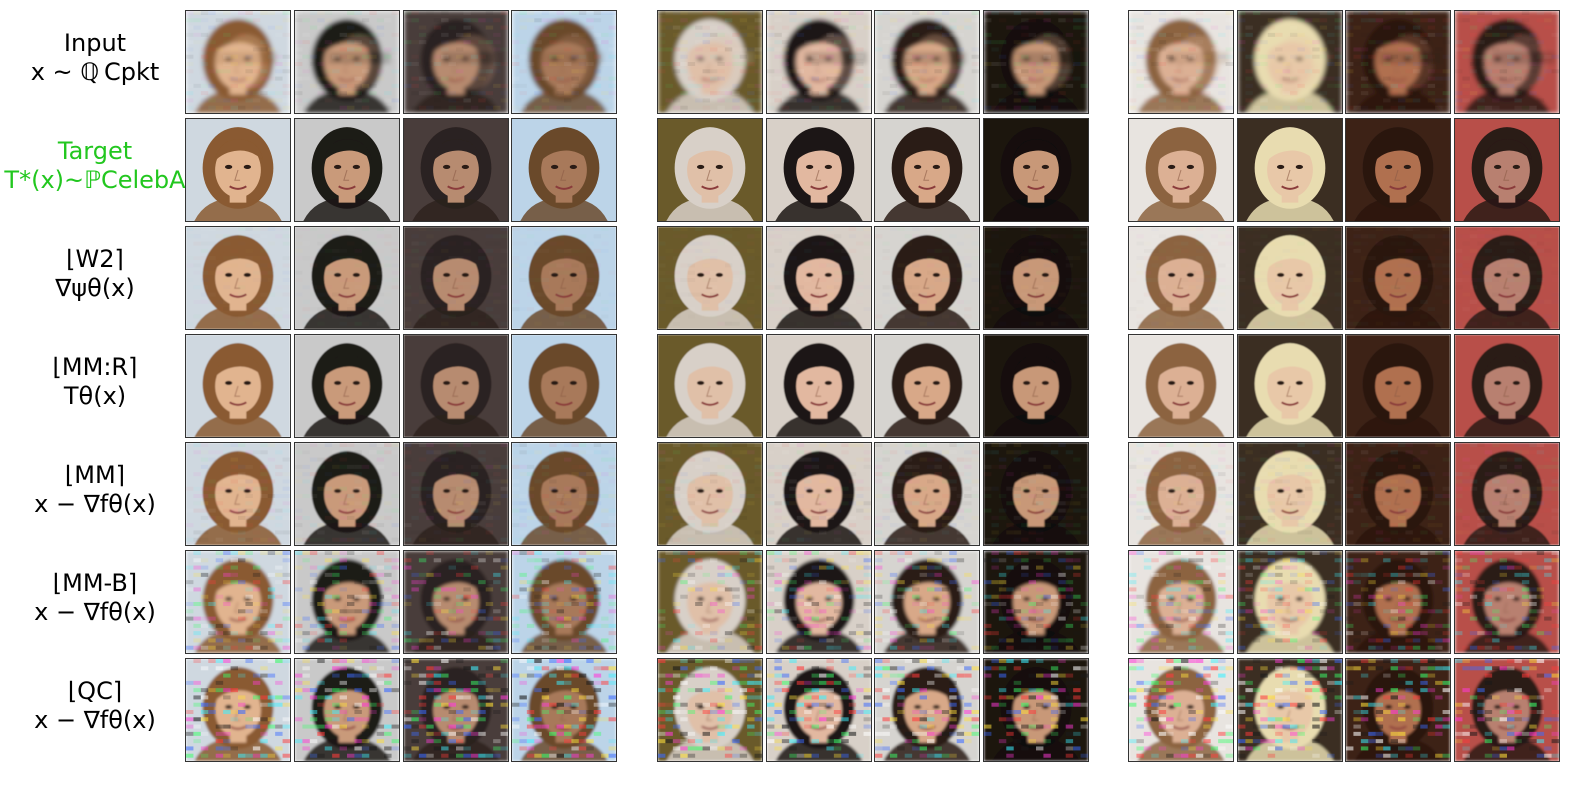  I want to click on row-label-mm-formula: x − ∇fθ(x), so click(95, 504).